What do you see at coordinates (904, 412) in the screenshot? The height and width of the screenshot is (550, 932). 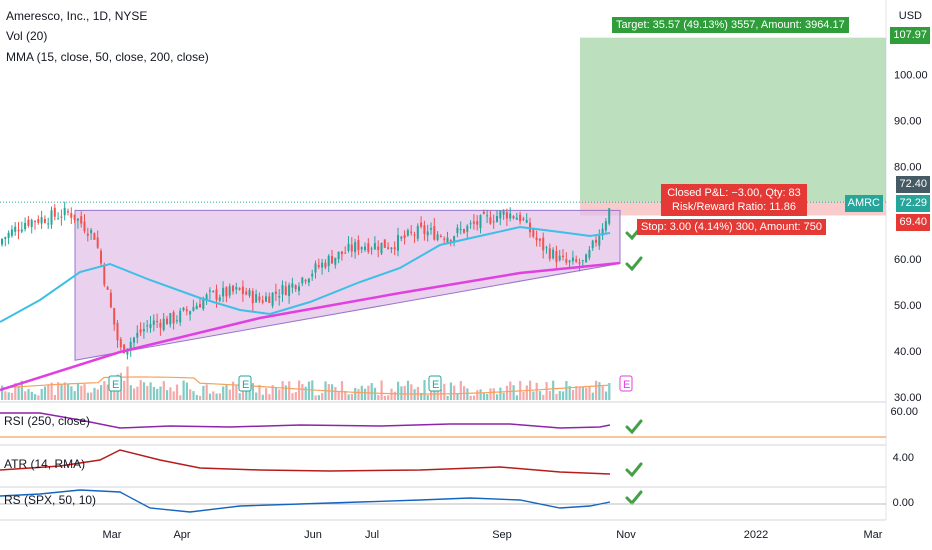 I see `rsi-axis-label: 60.00` at bounding box center [904, 412].